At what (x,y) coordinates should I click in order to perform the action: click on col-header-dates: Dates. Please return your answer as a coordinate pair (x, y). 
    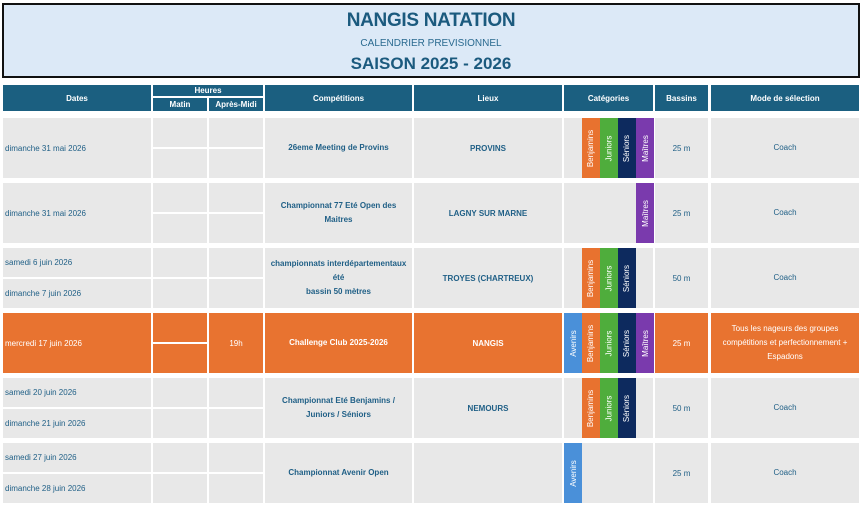
    Looking at the image, I should click on (77, 98).